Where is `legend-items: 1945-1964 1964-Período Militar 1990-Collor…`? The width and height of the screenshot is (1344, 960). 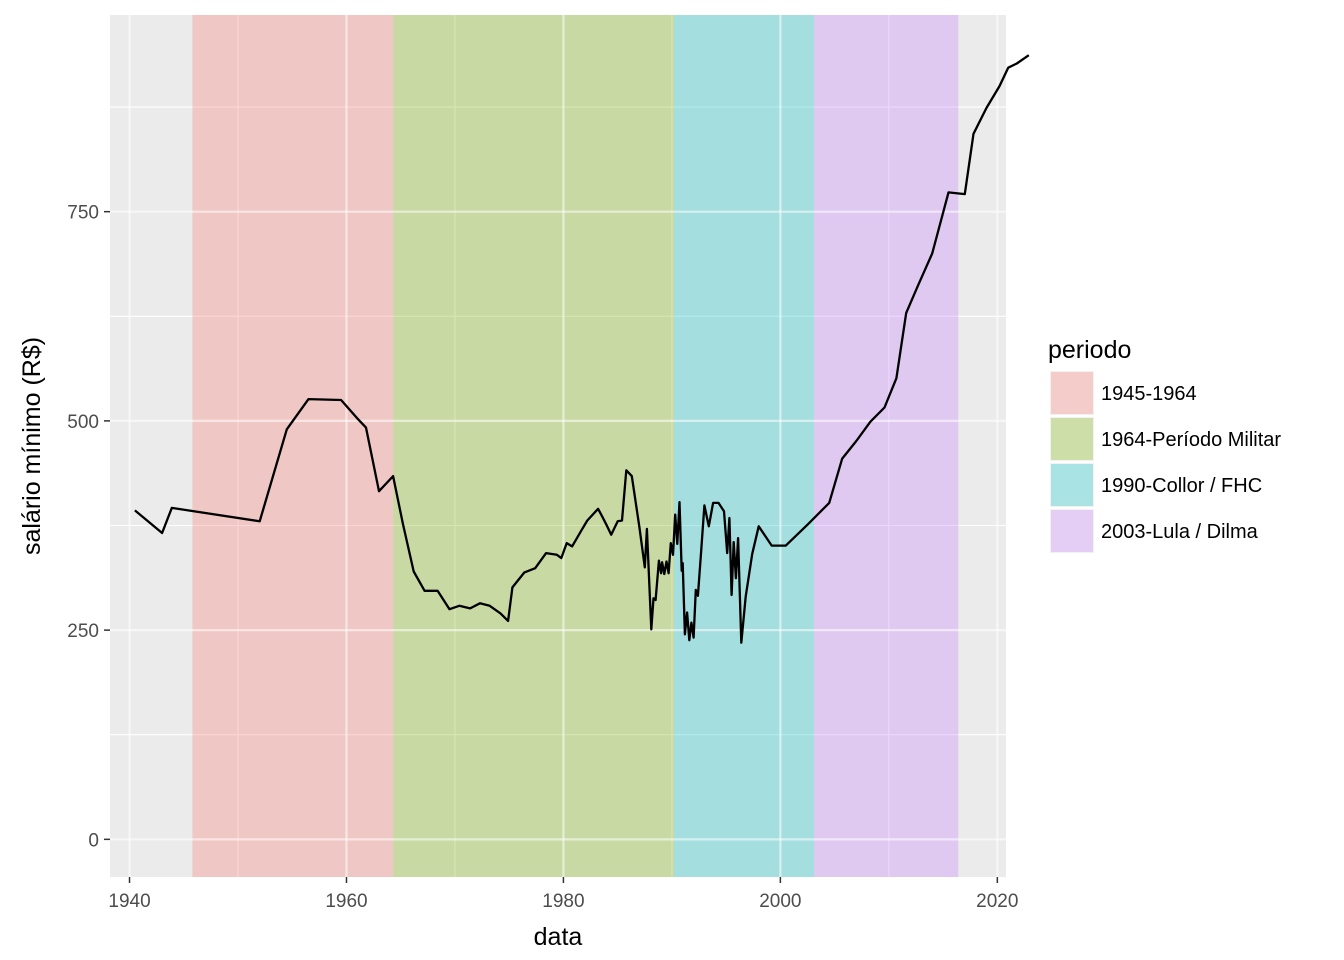
legend-items: 1945-1964 1964-Período Militar 1990-Collor… is located at coordinates (1165, 462).